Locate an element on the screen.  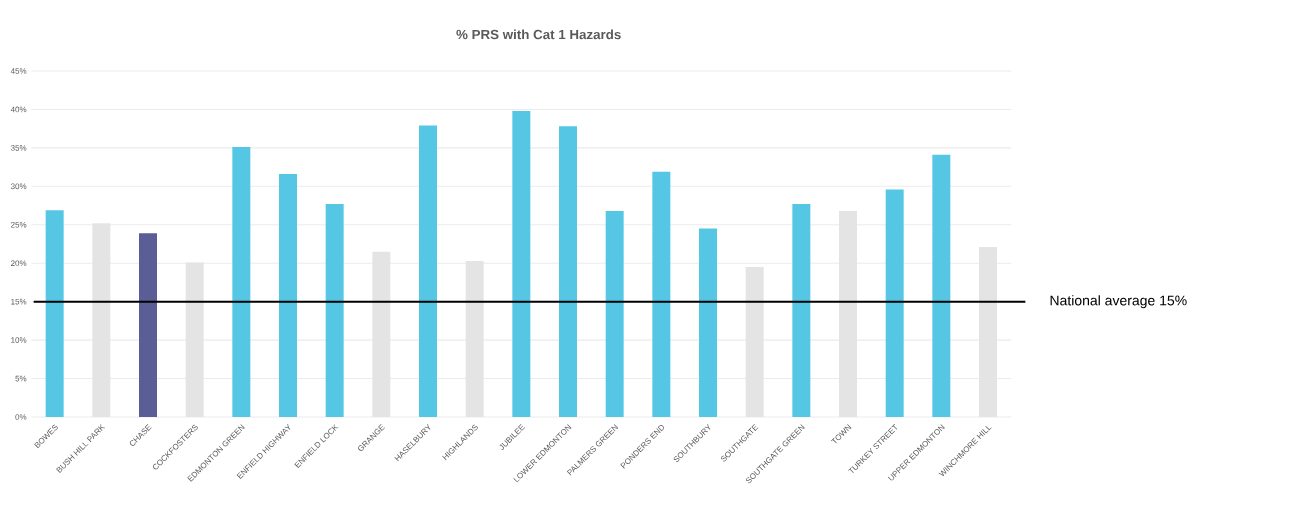
ref-line-label: National average 15% is located at coordinates (1118, 302).